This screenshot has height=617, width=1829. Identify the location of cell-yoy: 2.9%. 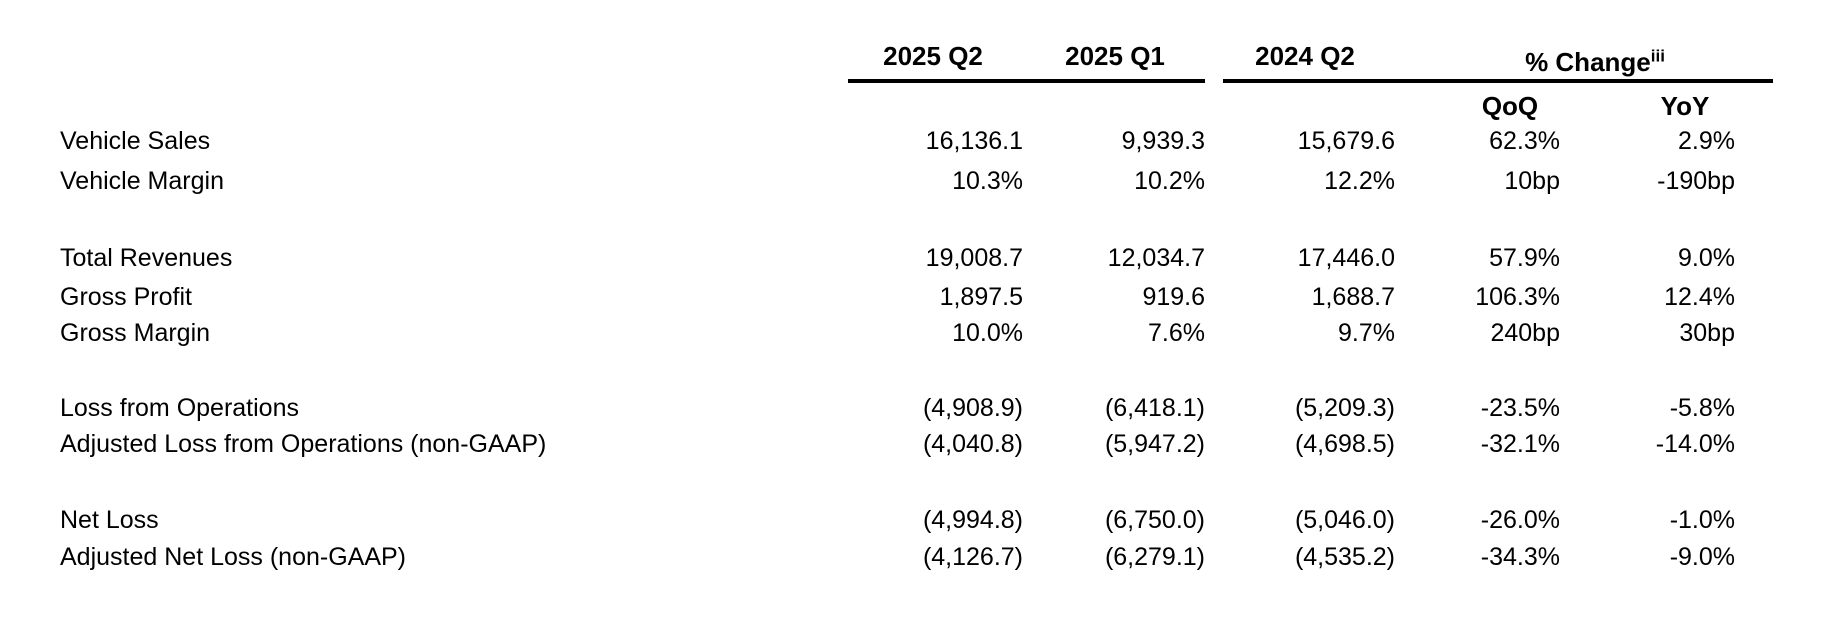
(1706, 141).